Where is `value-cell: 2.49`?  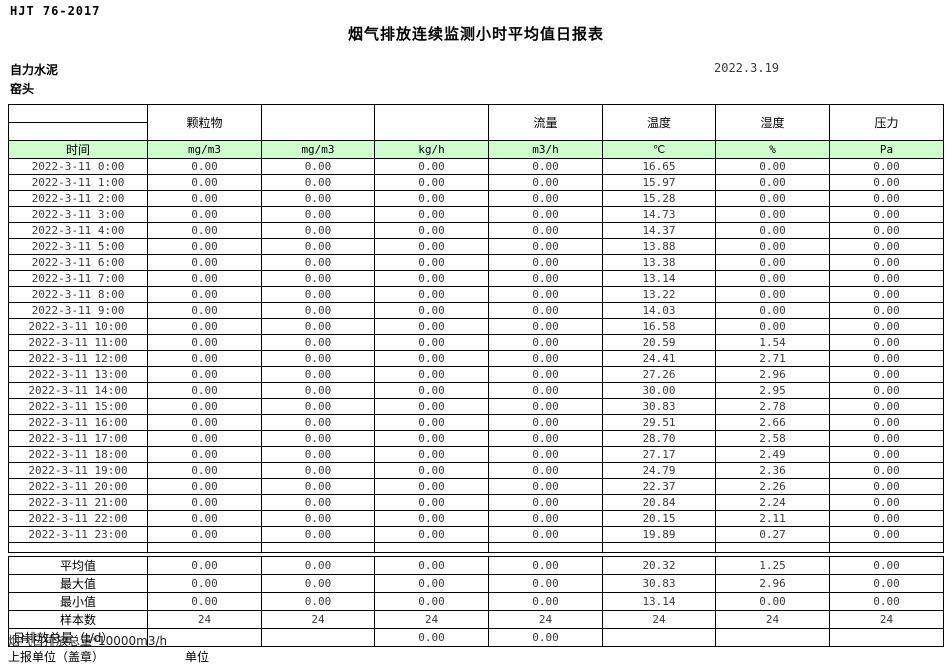 value-cell: 2.49 is located at coordinates (772, 454).